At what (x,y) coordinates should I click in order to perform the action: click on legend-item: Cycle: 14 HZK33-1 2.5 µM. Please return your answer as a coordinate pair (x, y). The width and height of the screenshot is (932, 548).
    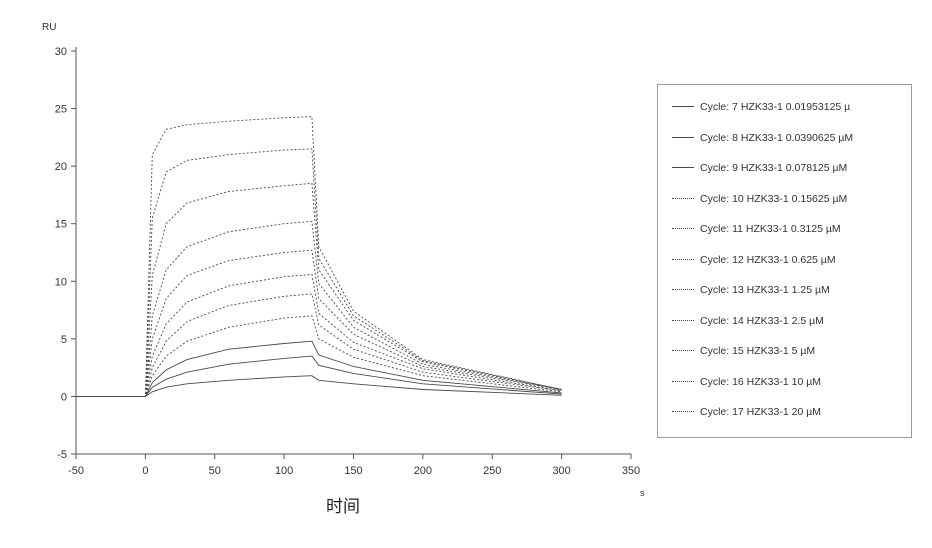
    Looking at the image, I should click on (785, 321).